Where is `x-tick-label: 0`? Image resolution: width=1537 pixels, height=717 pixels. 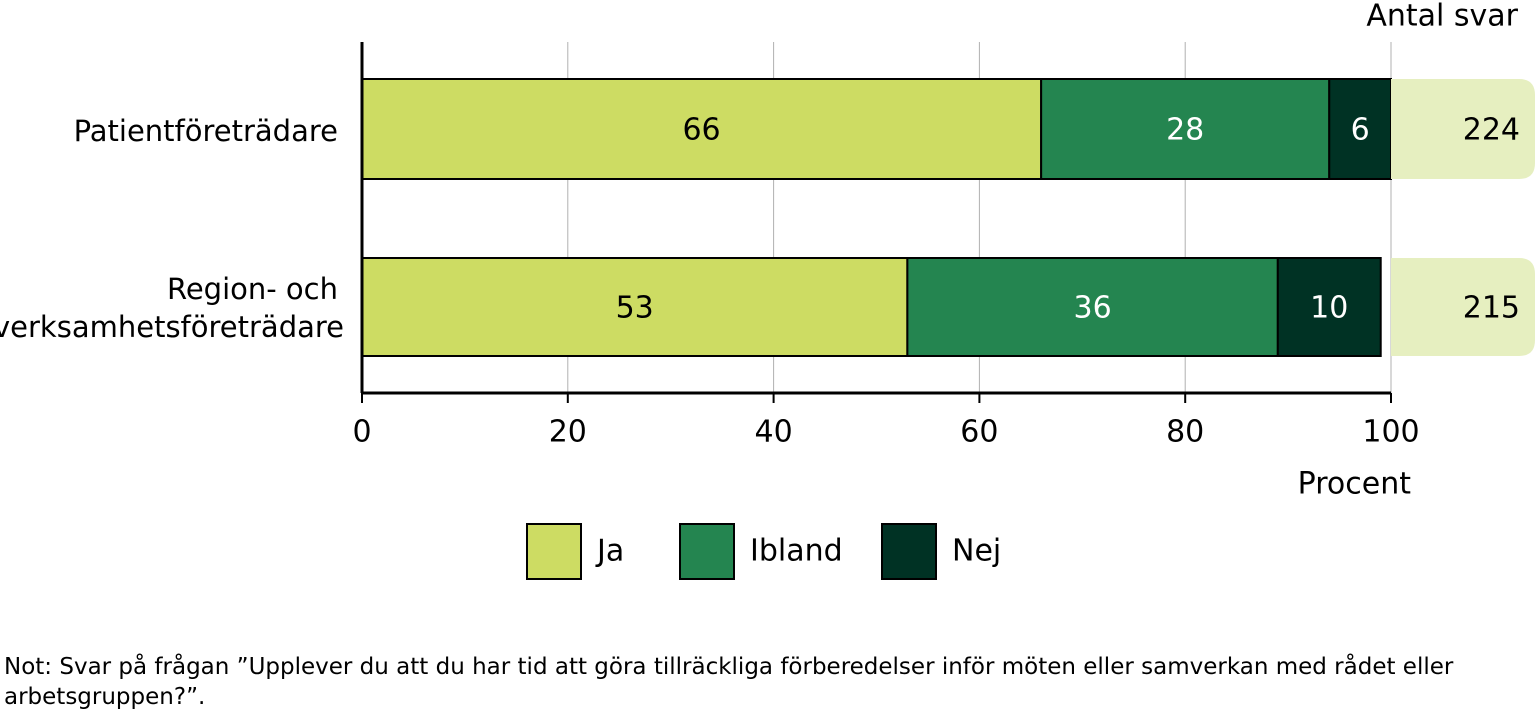
x-tick-label: 0 is located at coordinates (361, 432).